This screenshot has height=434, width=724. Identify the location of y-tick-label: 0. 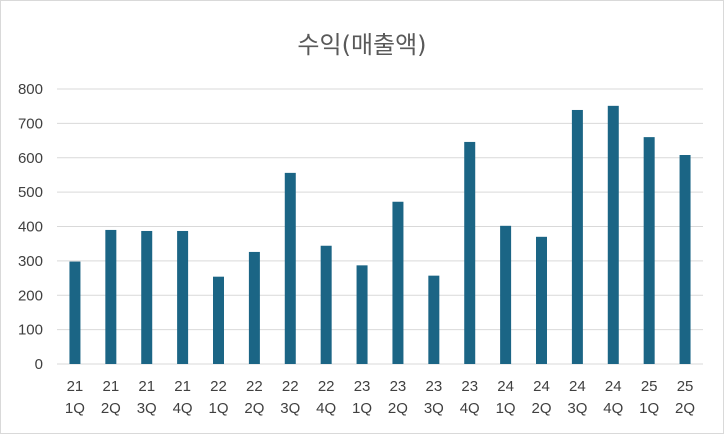
(39, 364).